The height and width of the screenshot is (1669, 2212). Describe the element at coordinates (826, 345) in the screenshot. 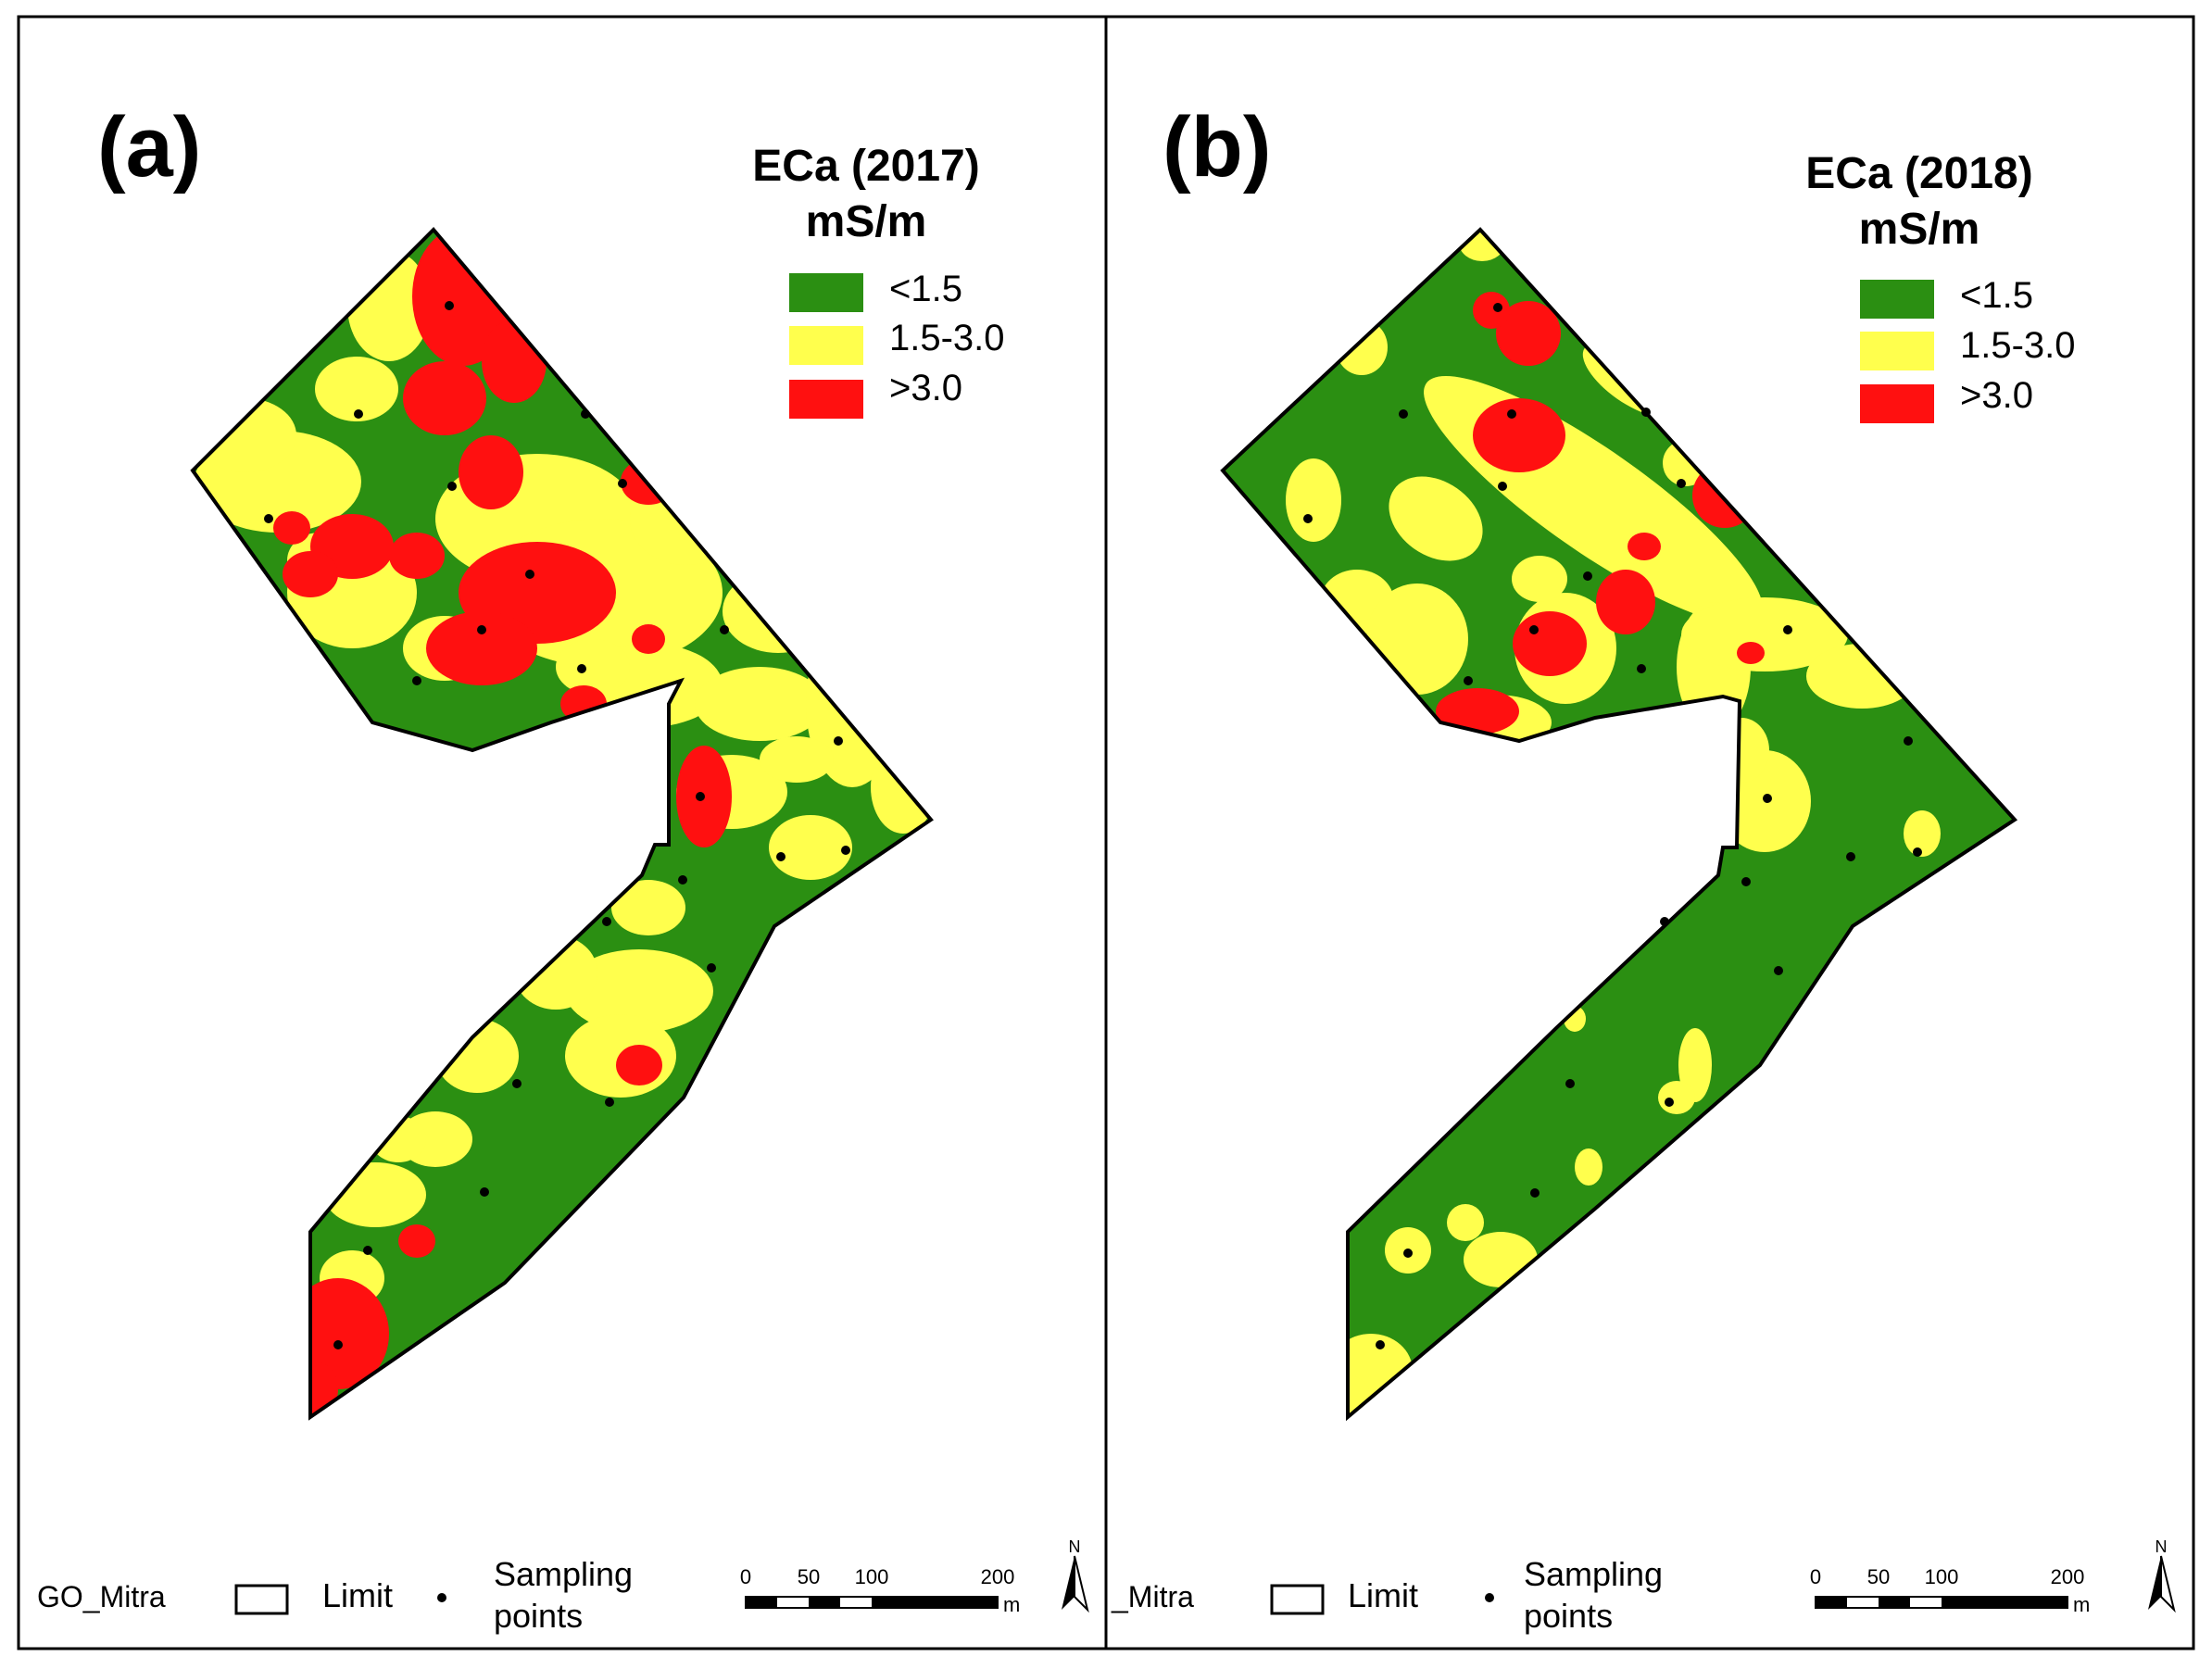

I see `panel-a-legend-swatch-mid` at that location.